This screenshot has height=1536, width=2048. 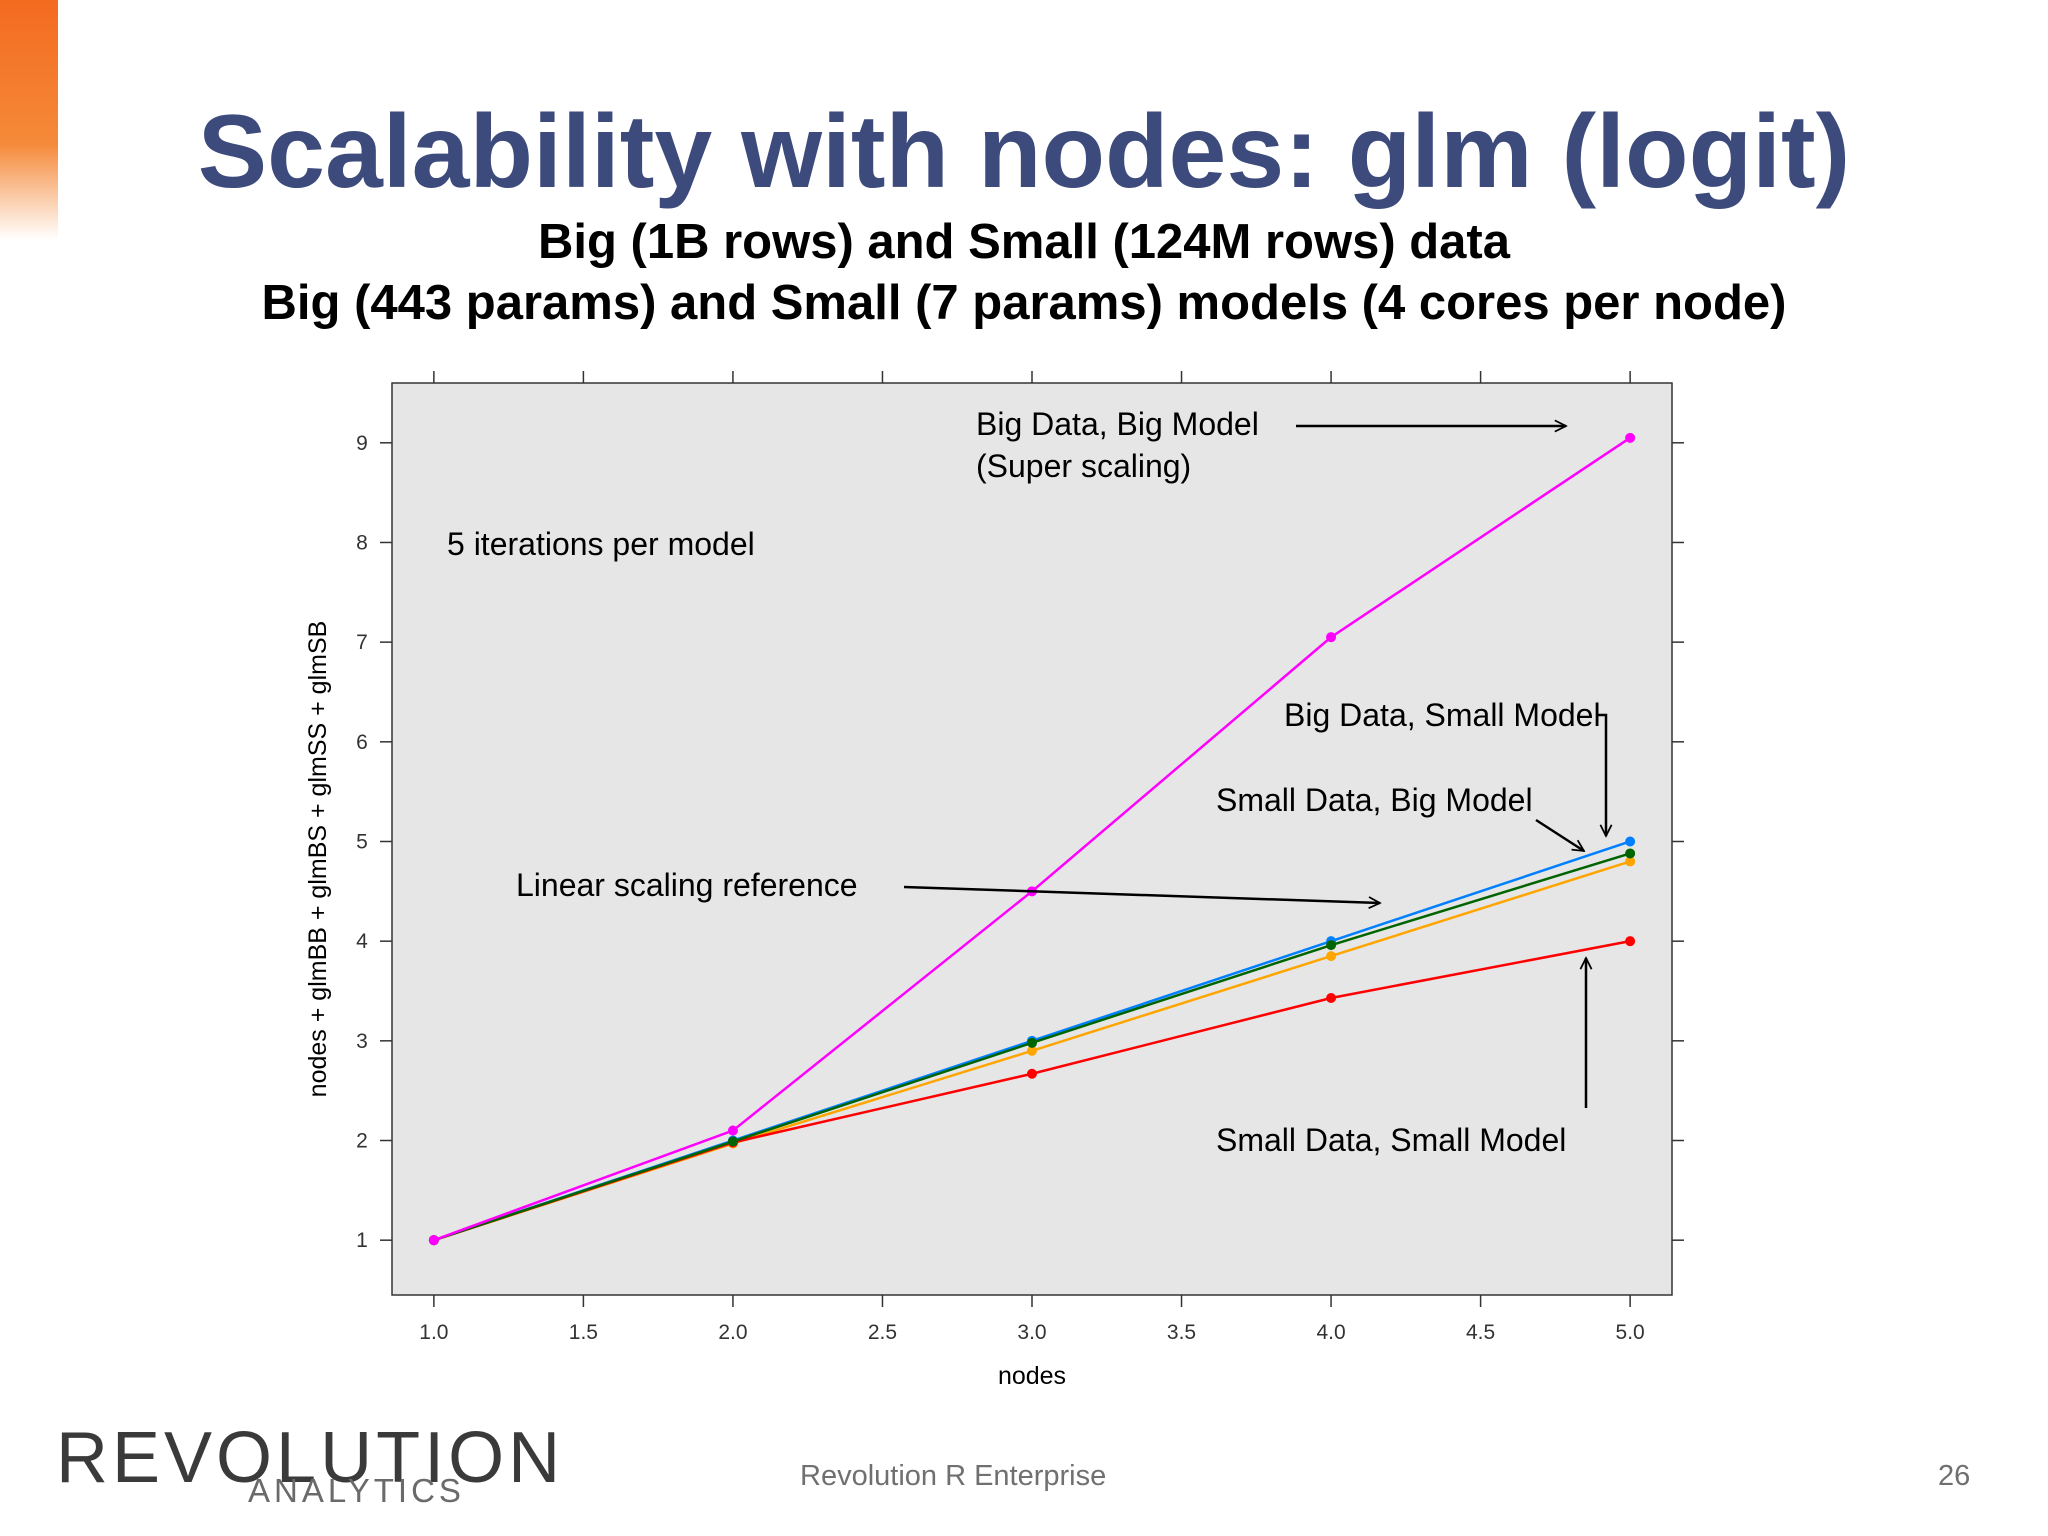 What do you see at coordinates (362, 1141) in the screenshot?
I see `y-tick-label: 2` at bounding box center [362, 1141].